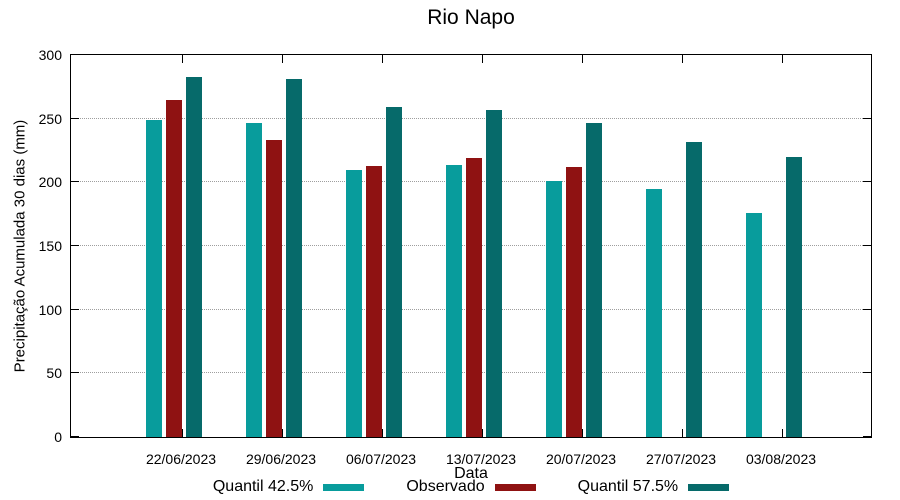 The height and width of the screenshot is (500, 900). What do you see at coordinates (494, 273) in the screenshot?
I see `bar-quantil-57.5--3` at bounding box center [494, 273].